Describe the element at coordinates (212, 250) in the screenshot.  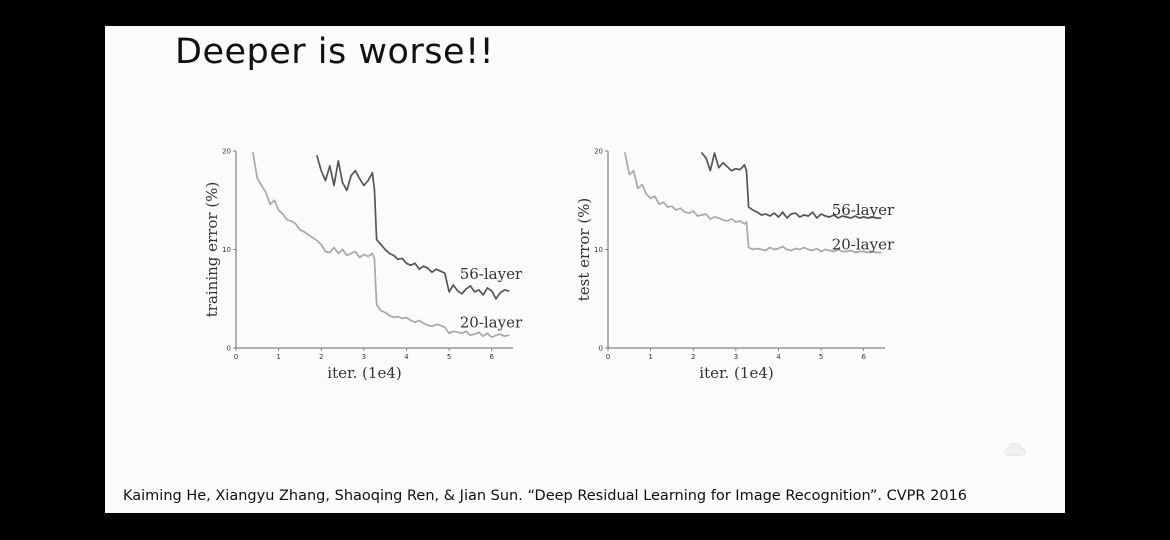
I see `y-axis-title: training error (%)` at that location.